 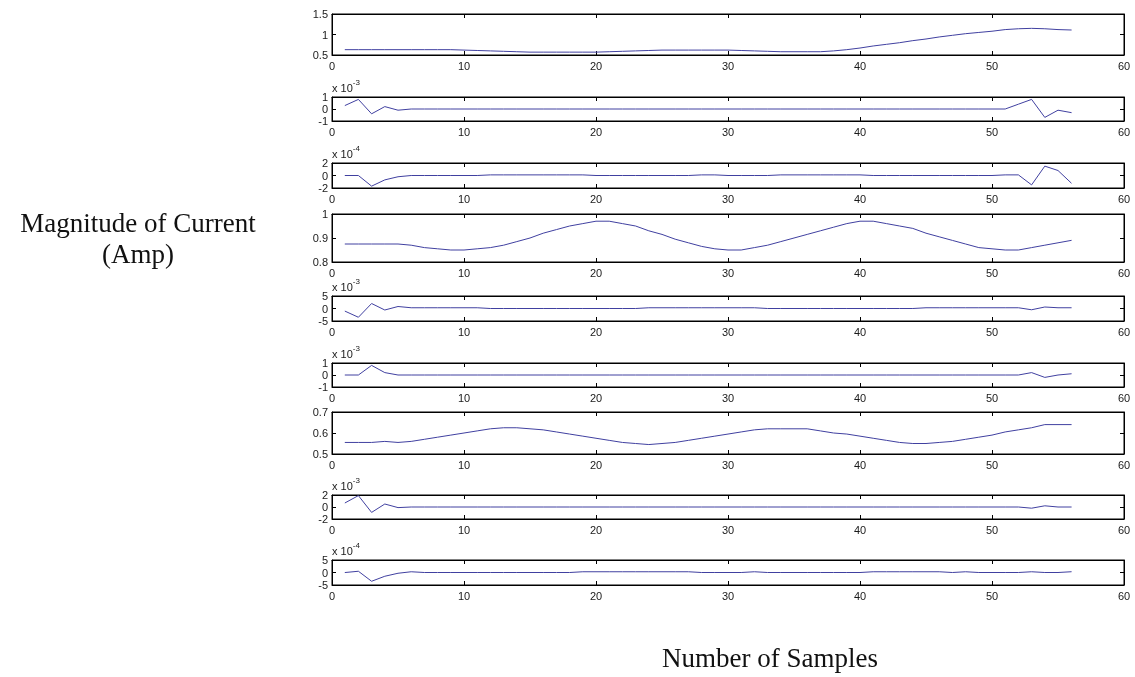 What do you see at coordinates (320, 14) in the screenshot?
I see `y-tick-label: 1.5` at bounding box center [320, 14].